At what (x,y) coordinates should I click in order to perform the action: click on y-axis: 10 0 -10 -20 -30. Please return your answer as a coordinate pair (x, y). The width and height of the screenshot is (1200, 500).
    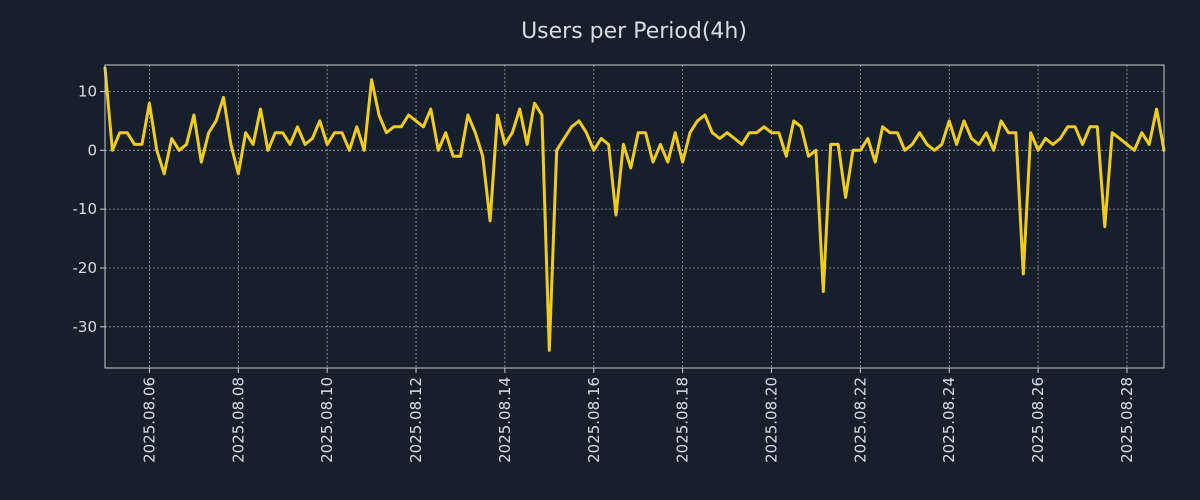
    Looking at the image, I should click on (89, 209).